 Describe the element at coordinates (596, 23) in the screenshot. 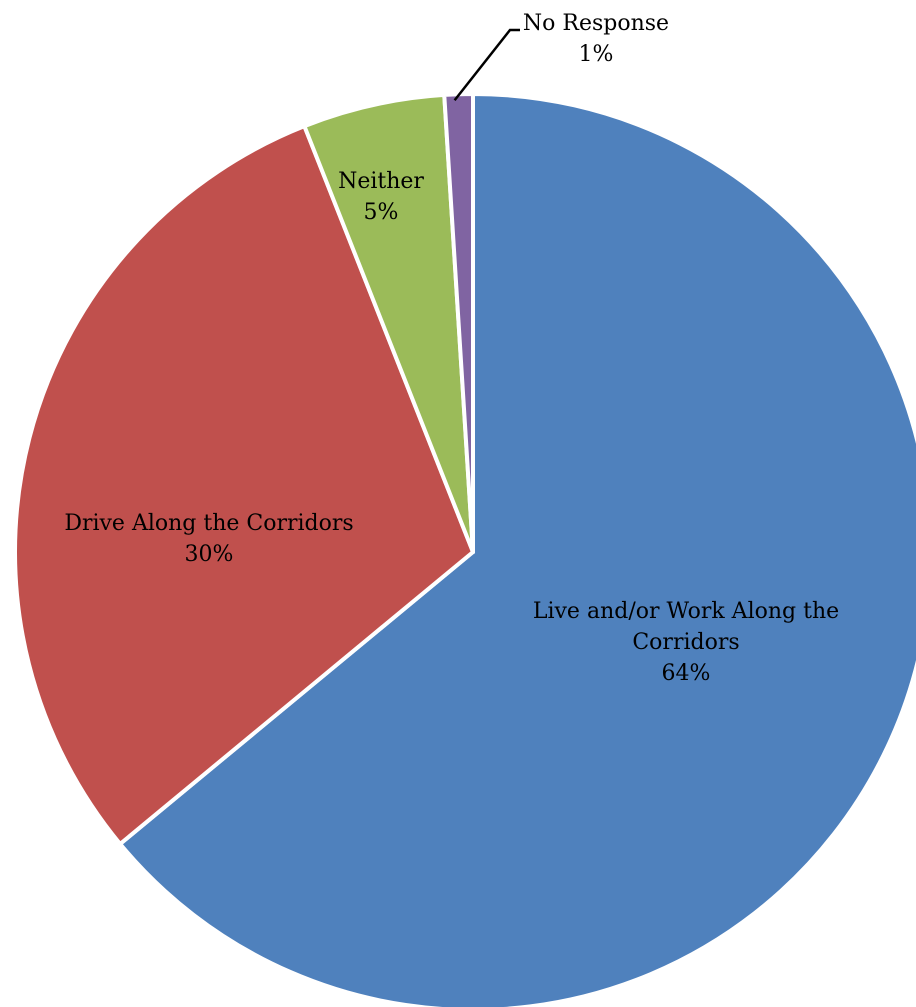

I see `slice-name-label-3: No Response` at that location.